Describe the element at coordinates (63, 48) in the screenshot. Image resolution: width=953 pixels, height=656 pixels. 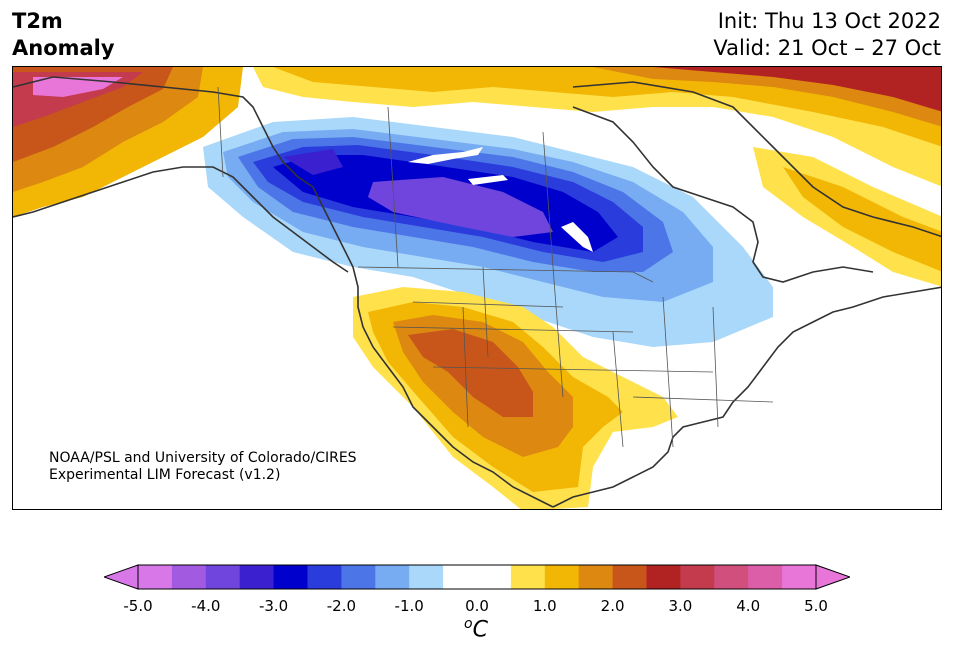
I see `title-line-2: Anomaly` at that location.